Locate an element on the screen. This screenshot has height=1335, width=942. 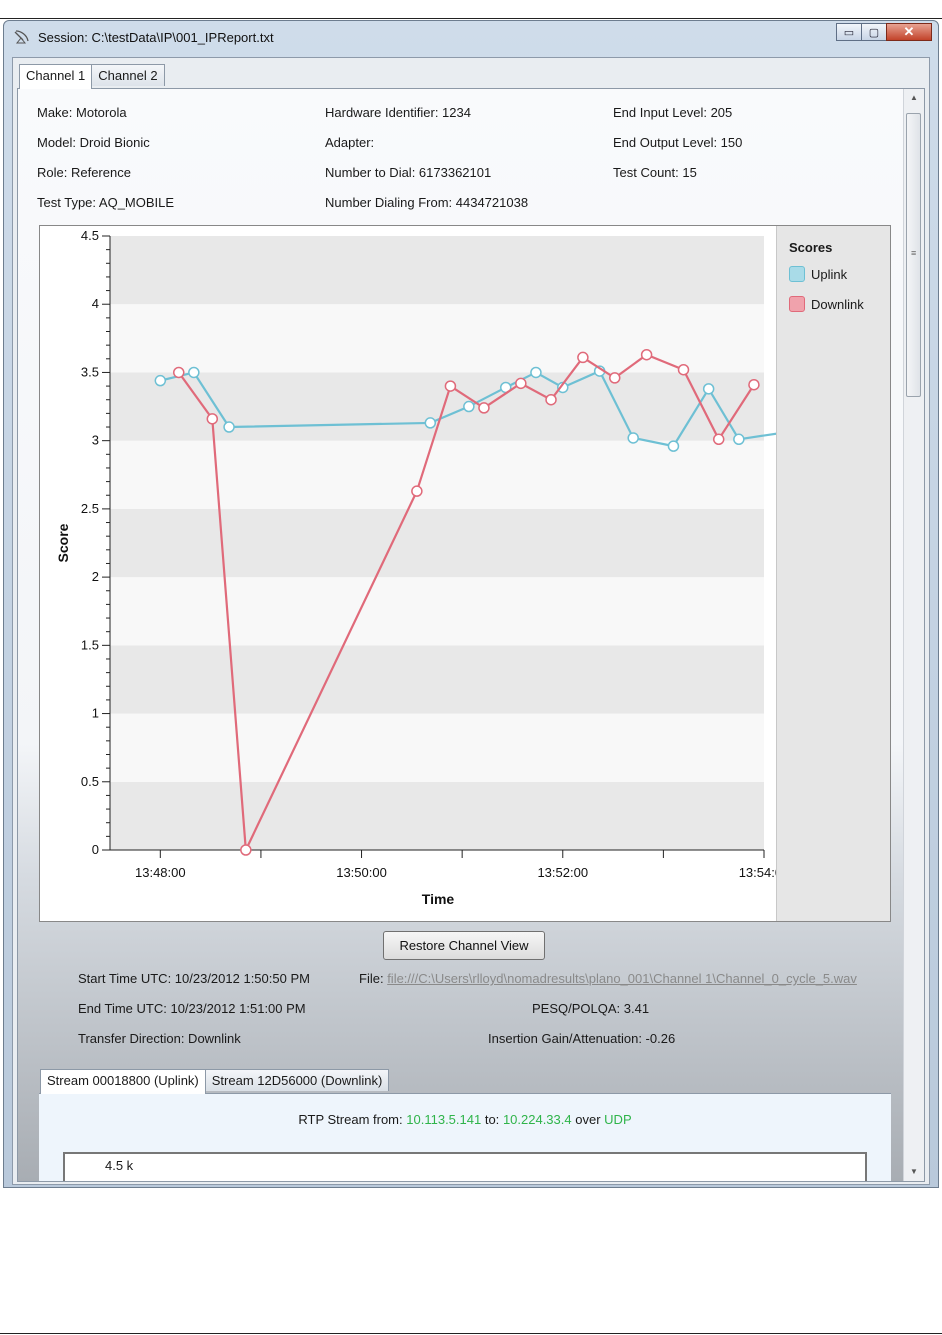
legend-item-uplink: Uplink is located at coordinates (818, 274).